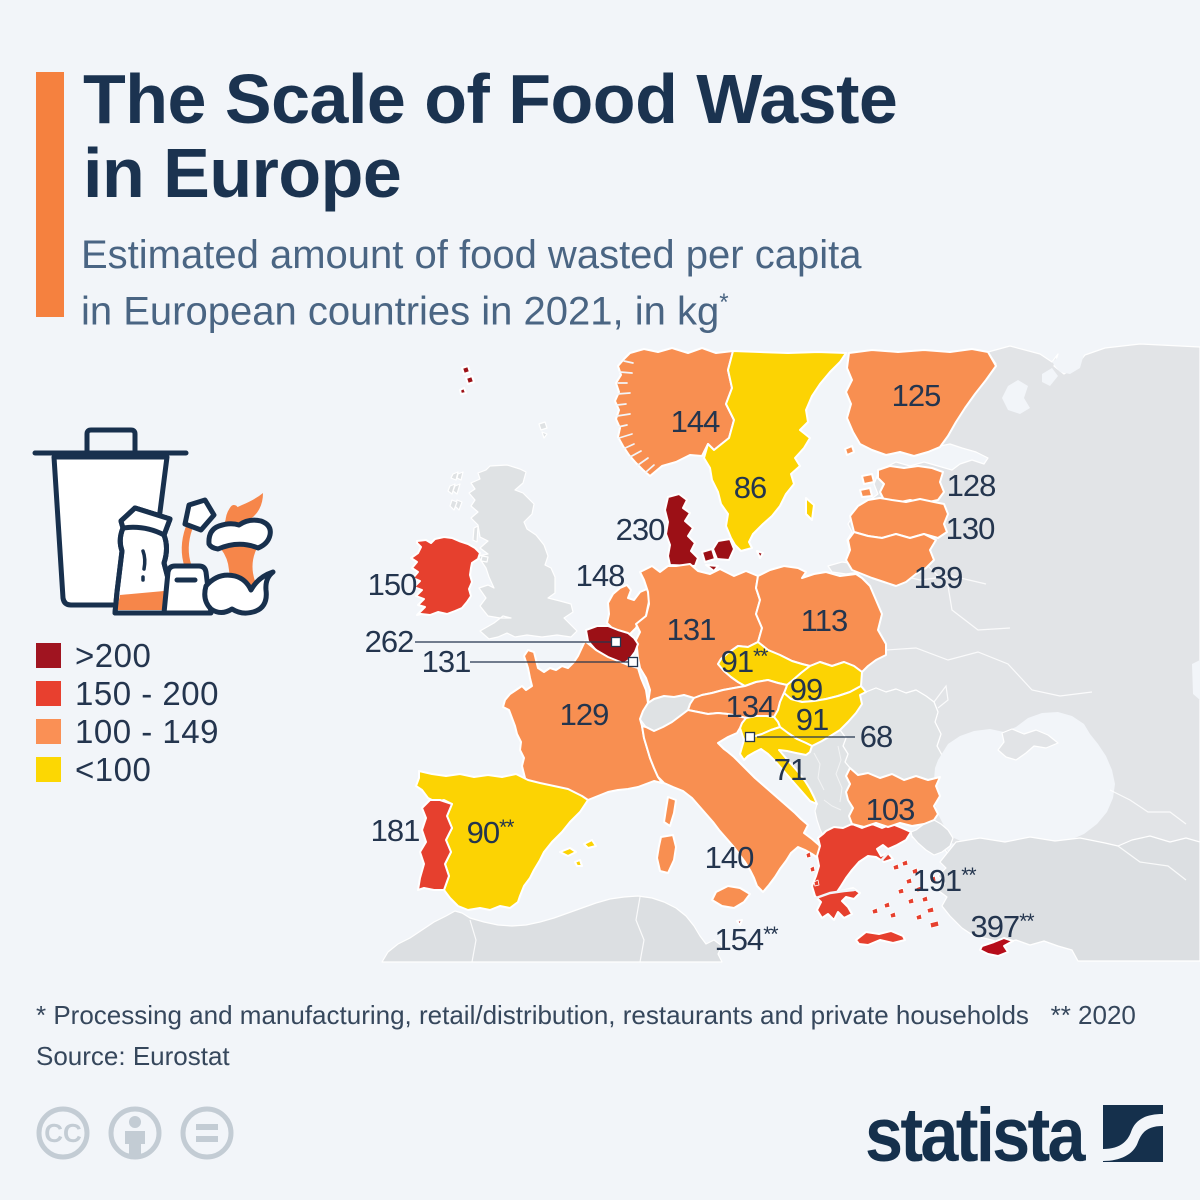 This screenshot has width=1200, height=1200. What do you see at coordinates (640, 529) in the screenshot?
I see `svg-text: 230` at bounding box center [640, 529].